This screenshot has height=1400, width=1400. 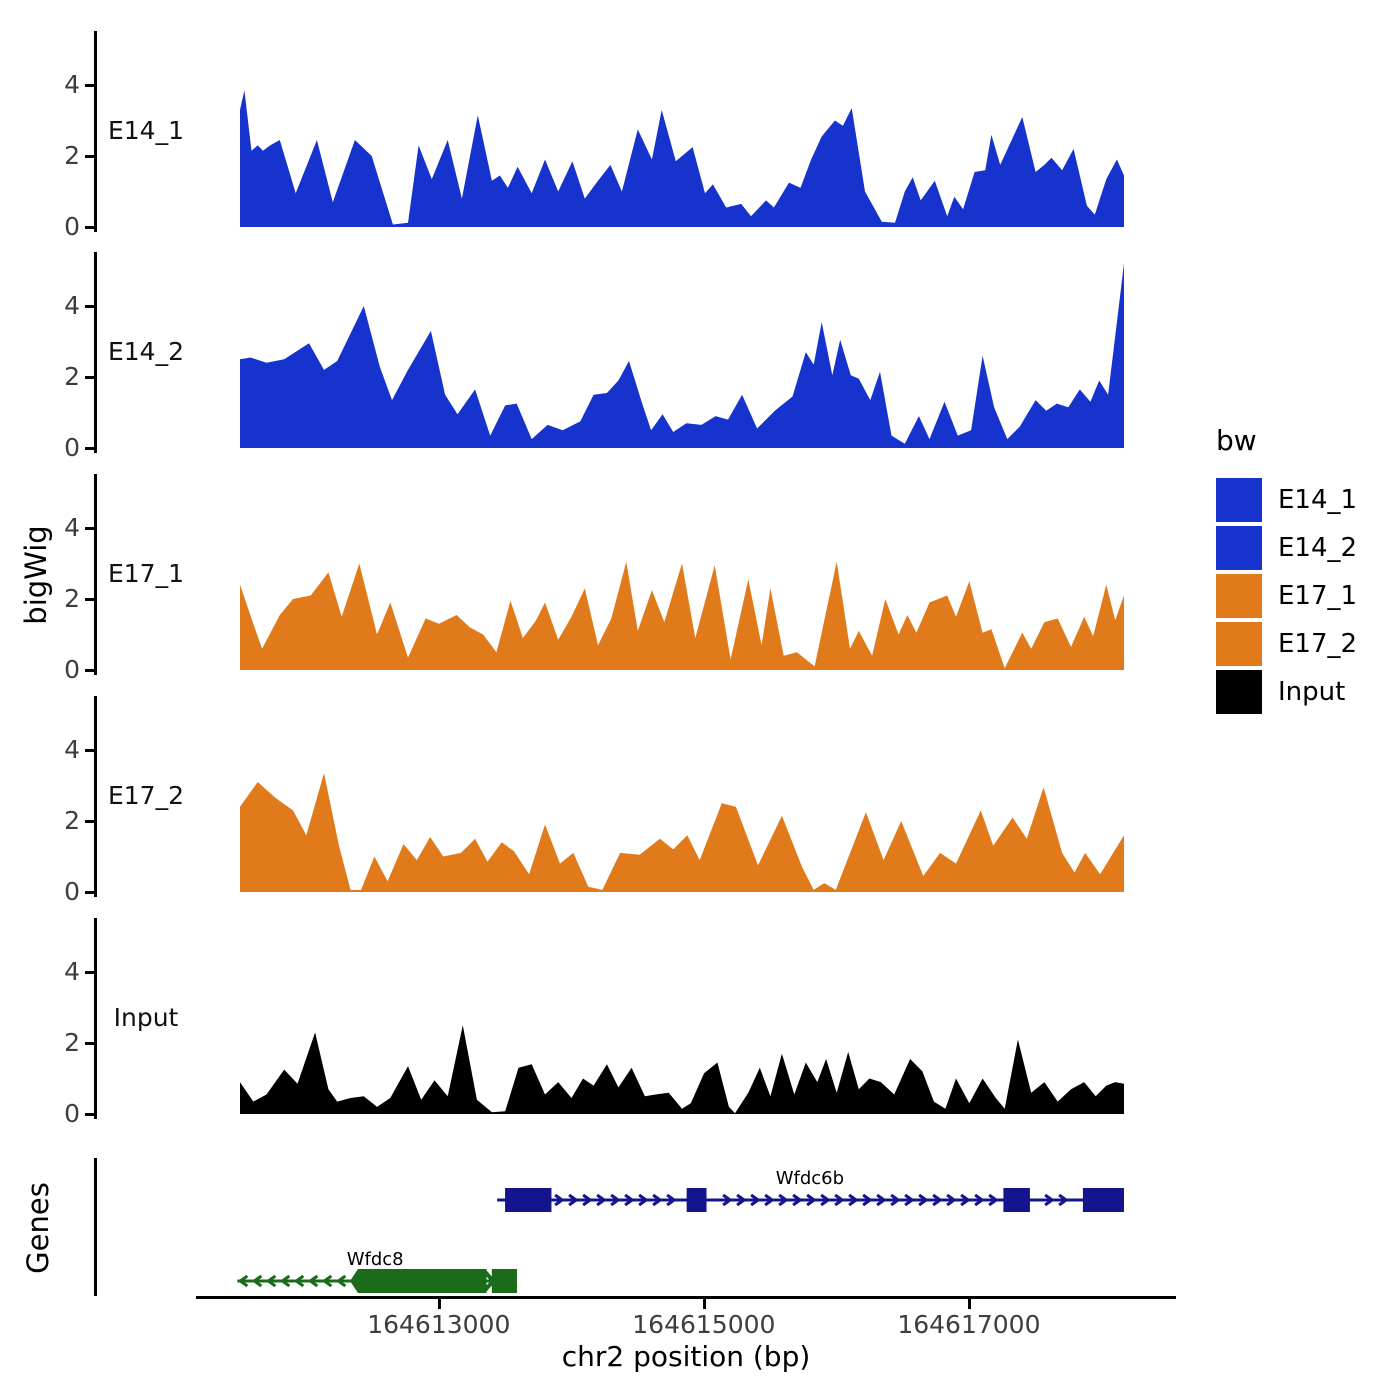 I want to click on legend-item-E14_2: E14_2, so click(x=1306, y=548).